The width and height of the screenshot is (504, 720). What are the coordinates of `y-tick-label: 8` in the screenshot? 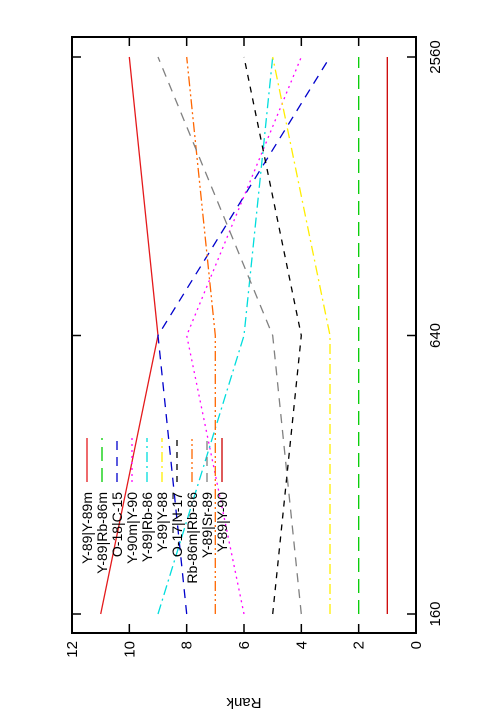 It's located at (187, 645).